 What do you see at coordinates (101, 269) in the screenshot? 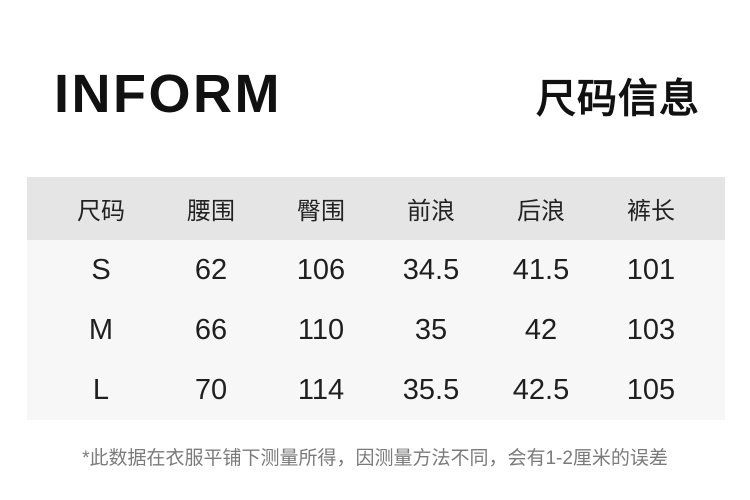
I see `size-cell: S` at bounding box center [101, 269].